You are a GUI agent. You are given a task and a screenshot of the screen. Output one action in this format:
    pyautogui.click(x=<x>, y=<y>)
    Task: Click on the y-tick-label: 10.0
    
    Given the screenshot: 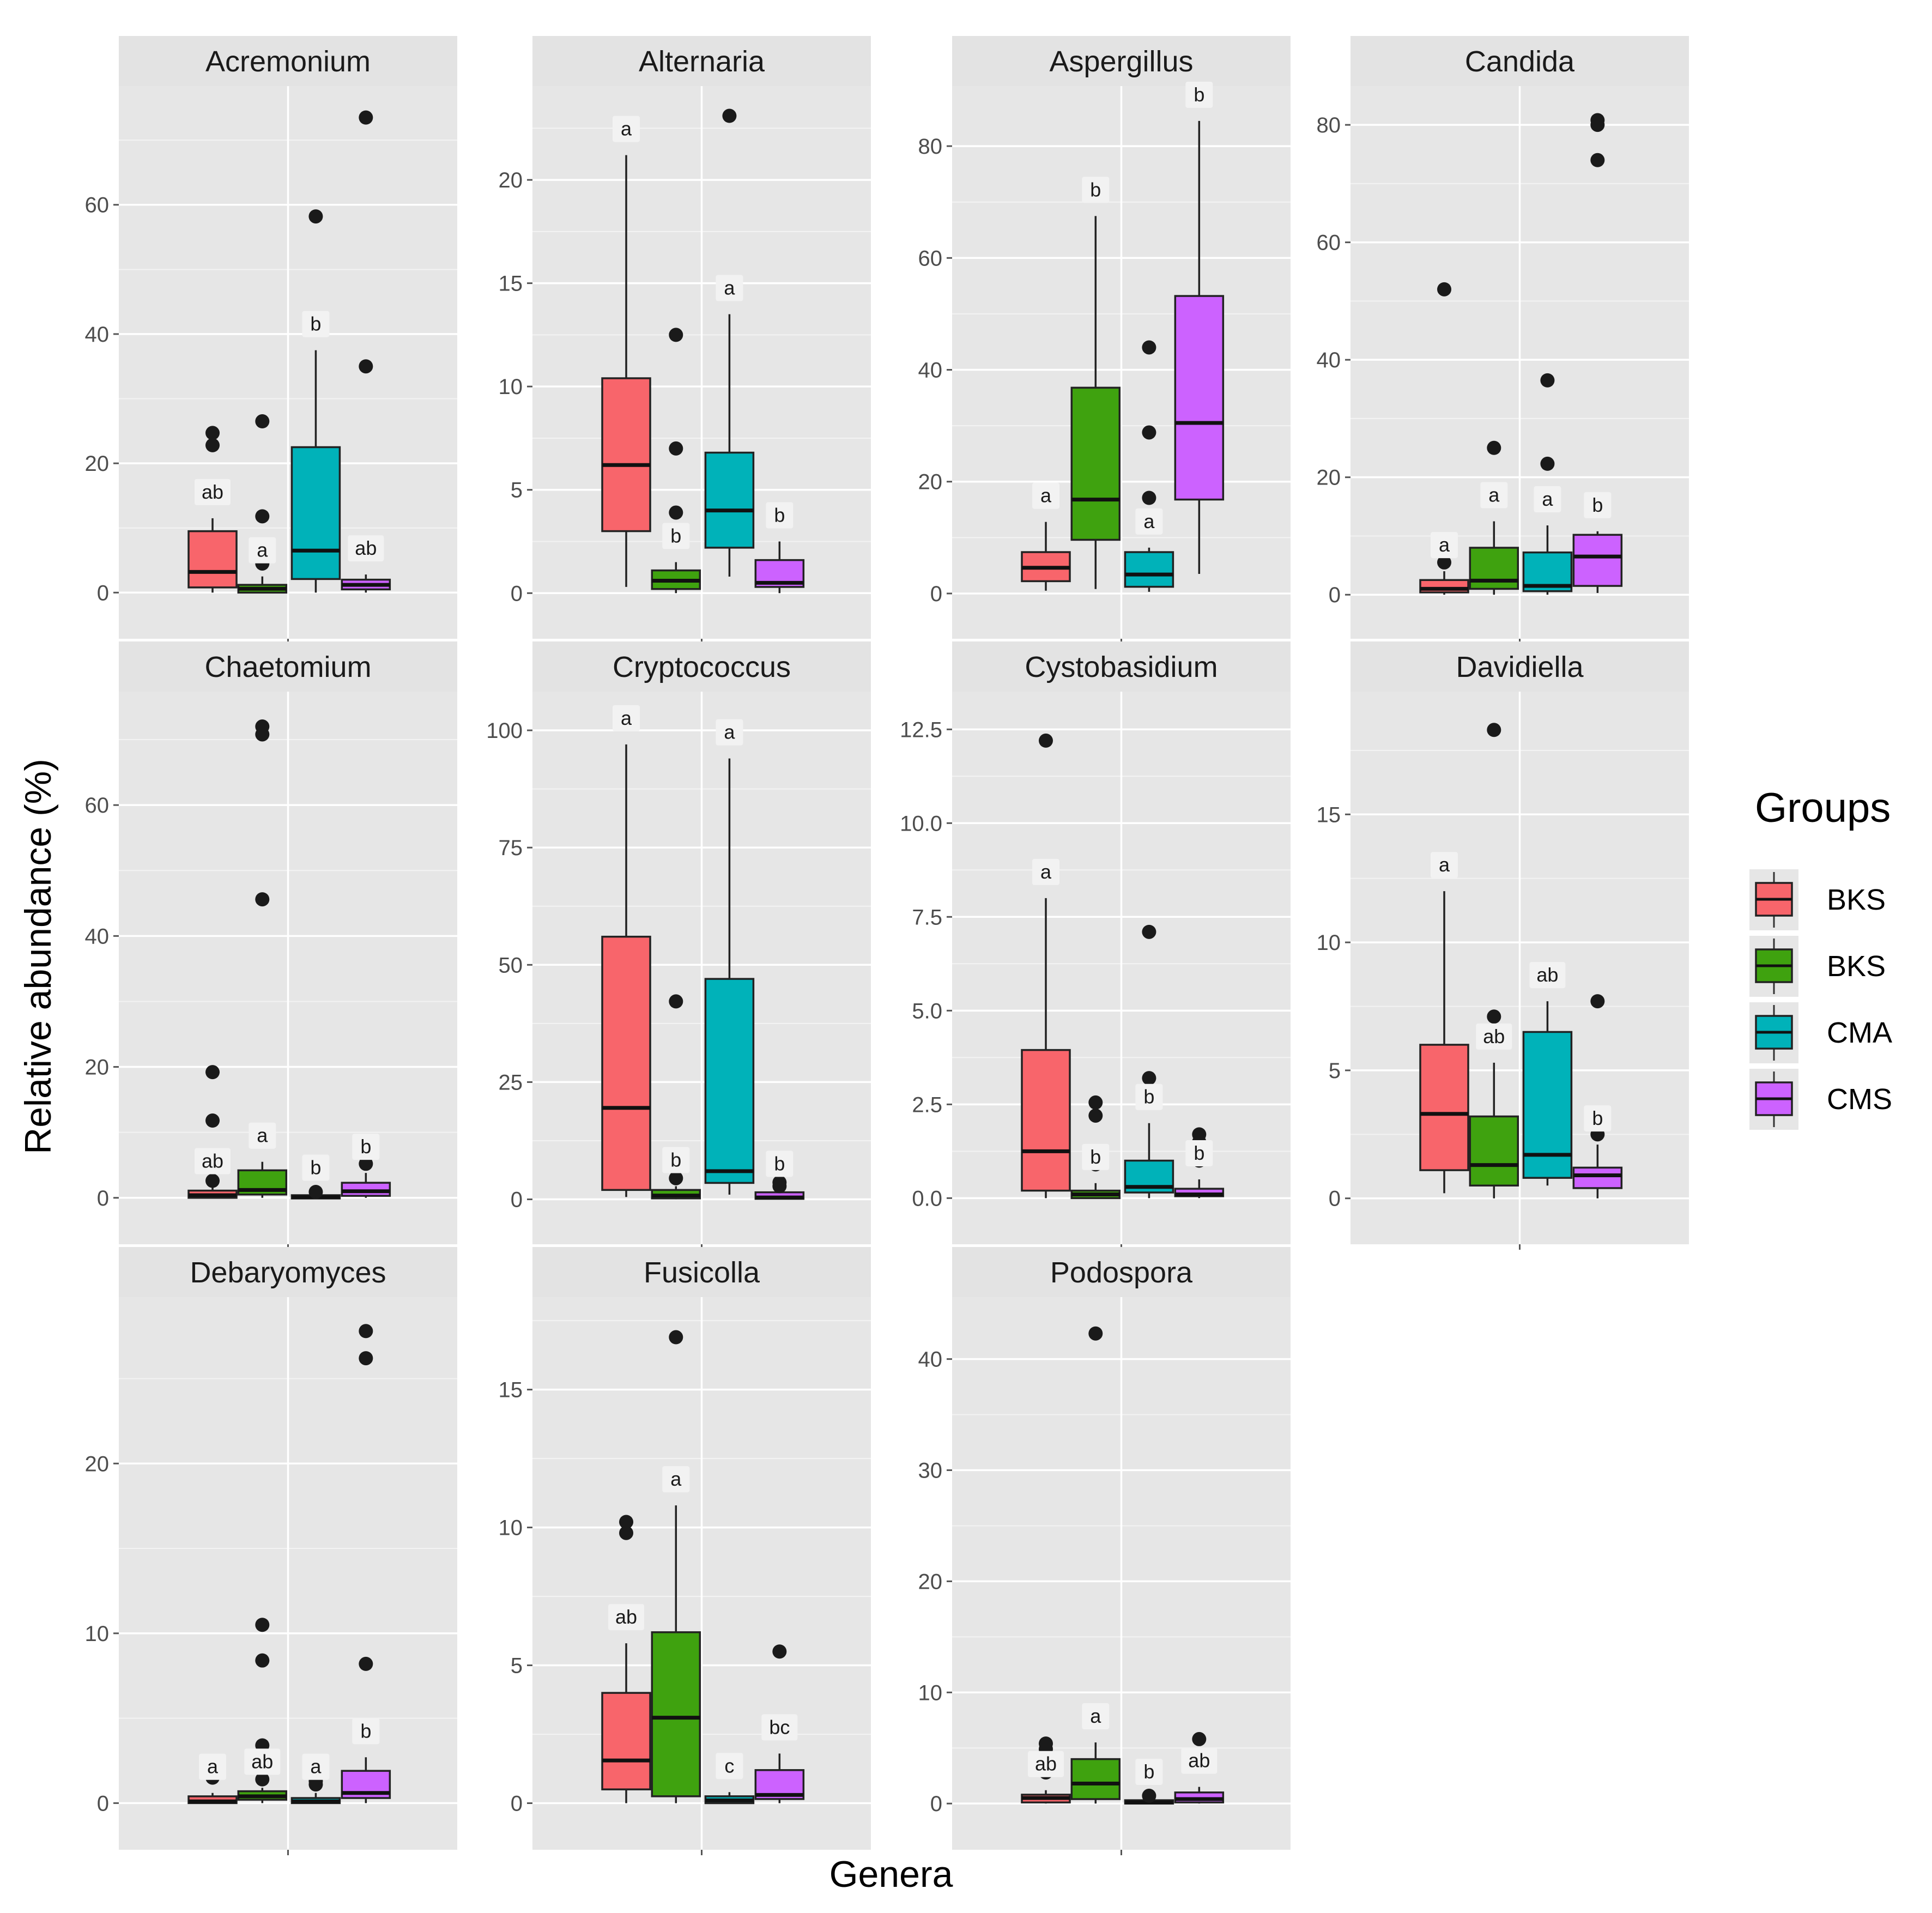 What is the action you would take?
    pyautogui.click(x=921, y=824)
    